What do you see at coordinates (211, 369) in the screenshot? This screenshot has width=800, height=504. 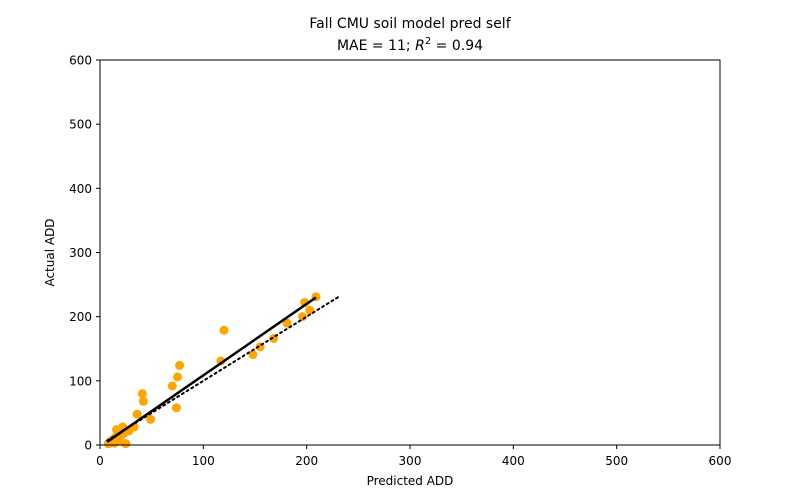 I see `fit-line` at bounding box center [211, 369].